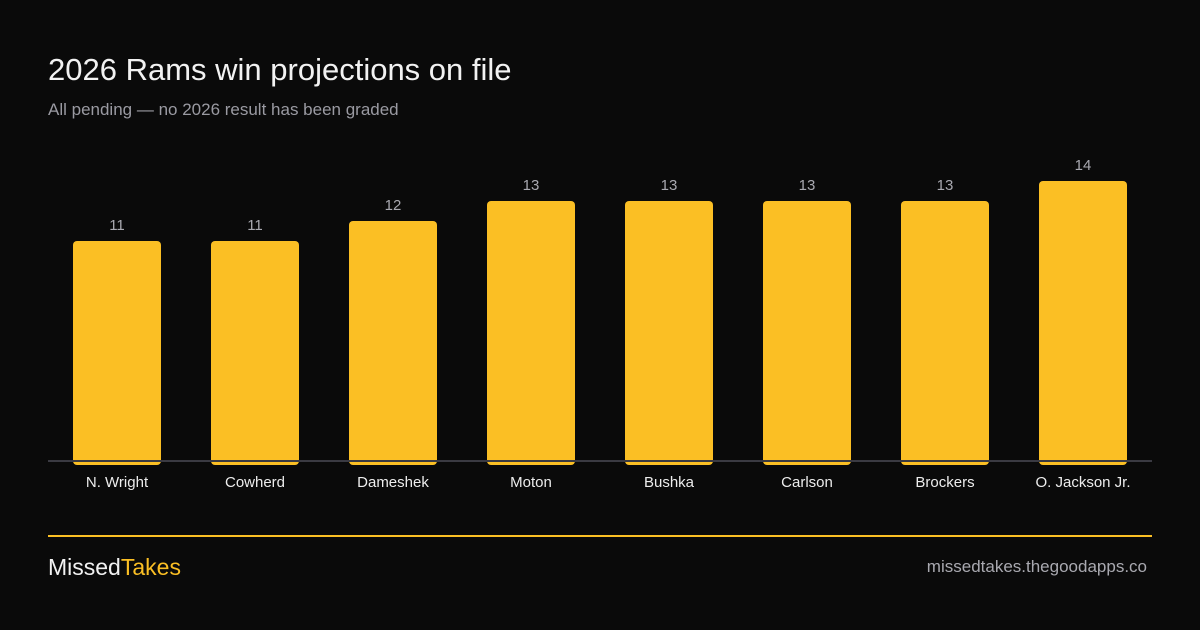 This screenshot has height=630, width=1200. What do you see at coordinates (150, 567) in the screenshot?
I see `brand-name-part2: Takes` at bounding box center [150, 567].